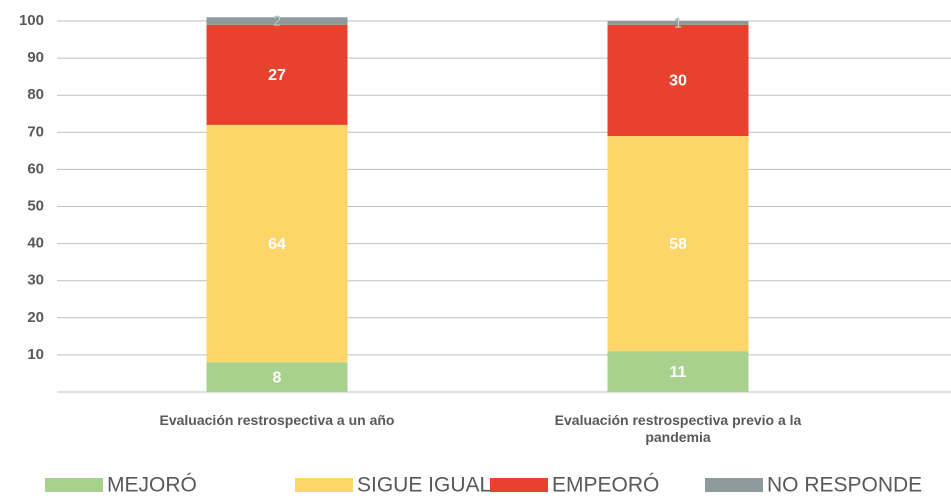  I want to click on y-tick-label: 10, so click(35, 354).